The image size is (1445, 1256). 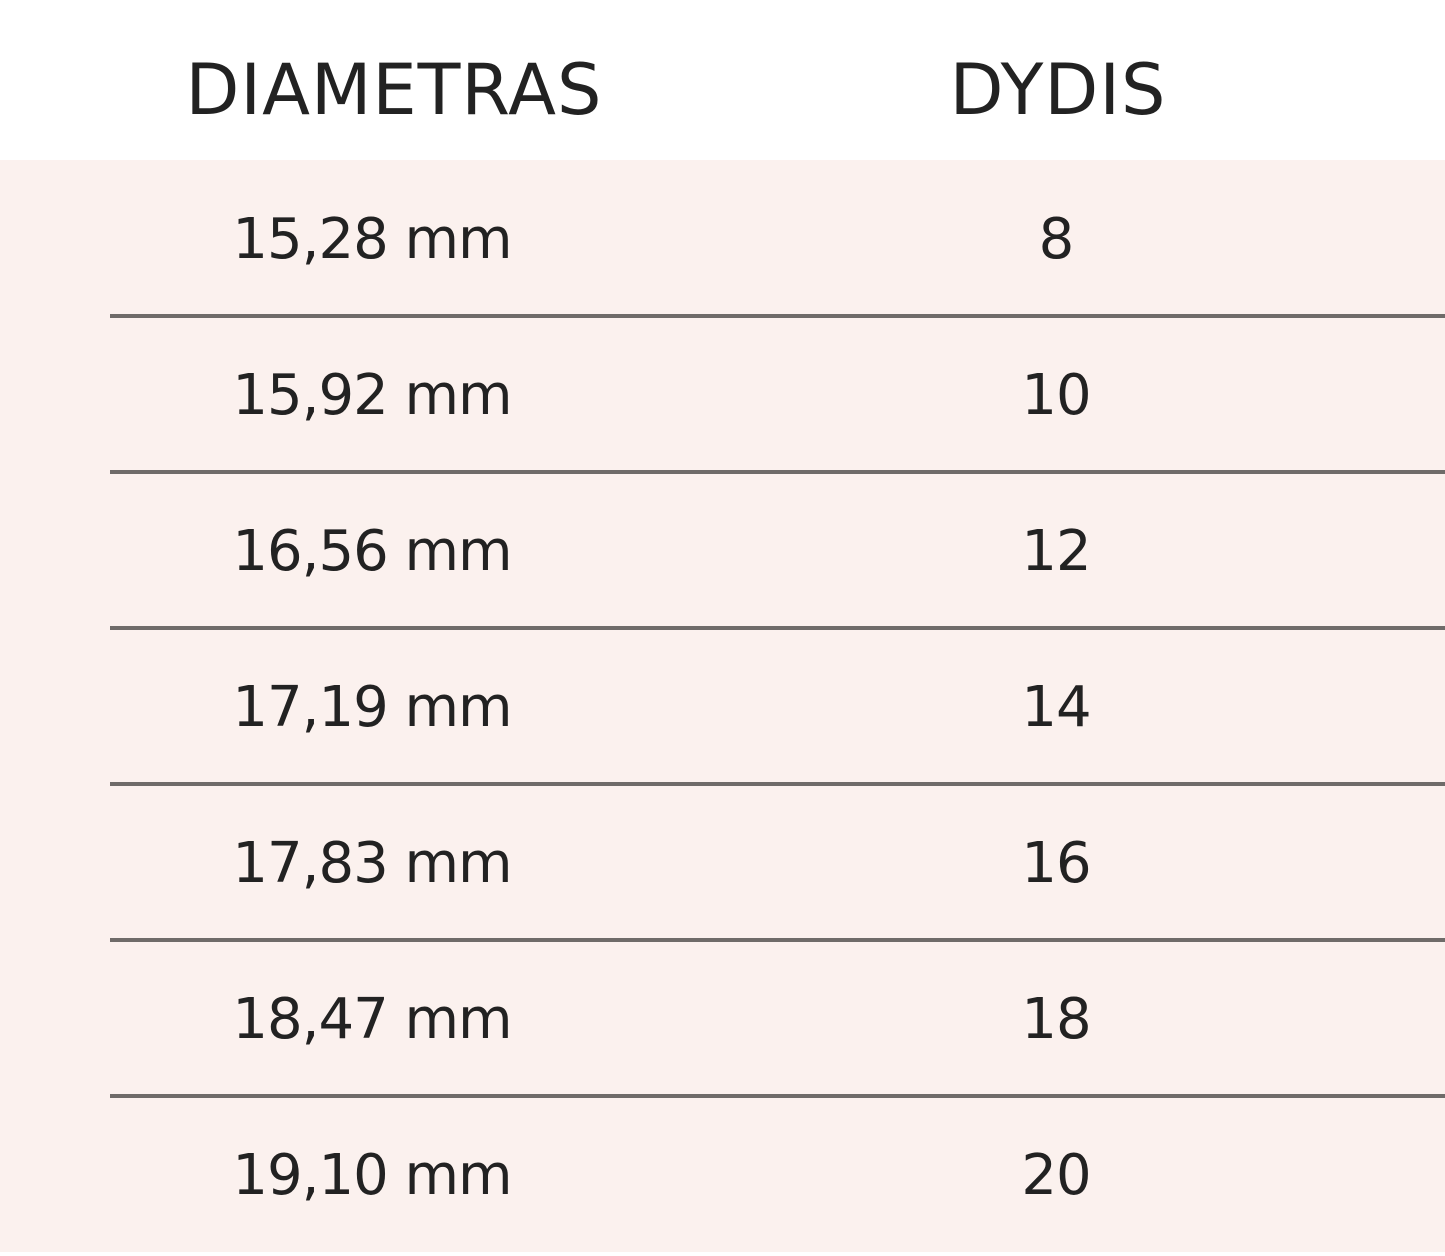 I want to click on cell-size: 12, so click(x=1056, y=551).